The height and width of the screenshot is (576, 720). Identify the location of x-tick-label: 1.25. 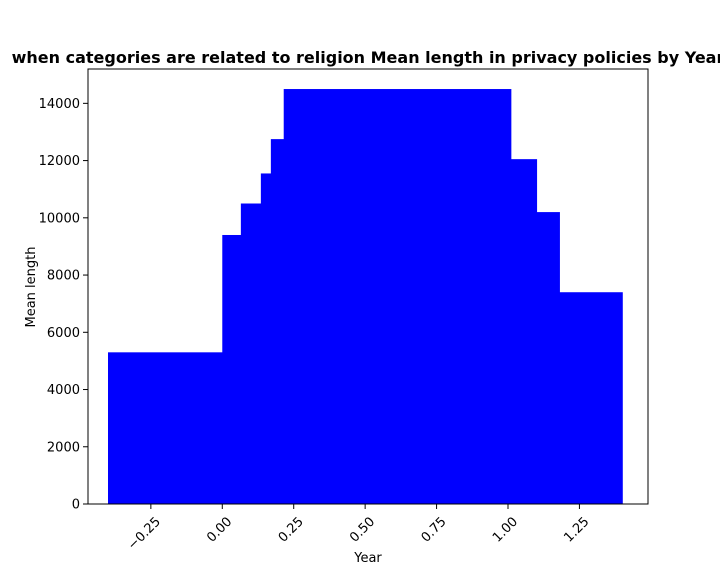
(576, 529).